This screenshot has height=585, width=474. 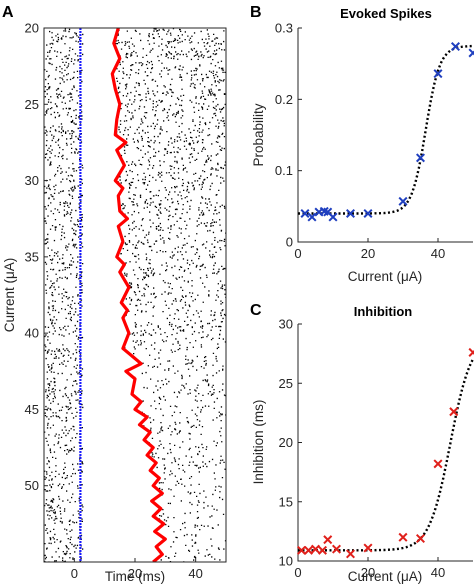 What do you see at coordinates (368, 572) in the screenshot?
I see `panel-c-x-tick-label: 20` at bounding box center [368, 572].